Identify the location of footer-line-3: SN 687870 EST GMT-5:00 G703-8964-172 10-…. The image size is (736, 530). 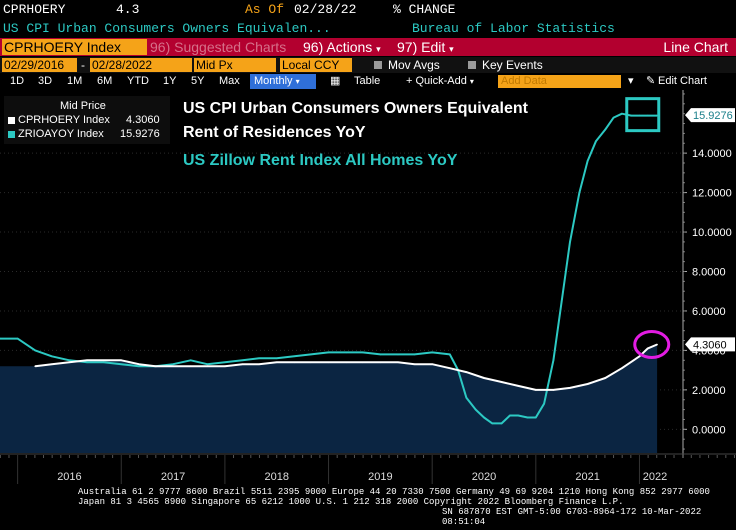
(572, 517).